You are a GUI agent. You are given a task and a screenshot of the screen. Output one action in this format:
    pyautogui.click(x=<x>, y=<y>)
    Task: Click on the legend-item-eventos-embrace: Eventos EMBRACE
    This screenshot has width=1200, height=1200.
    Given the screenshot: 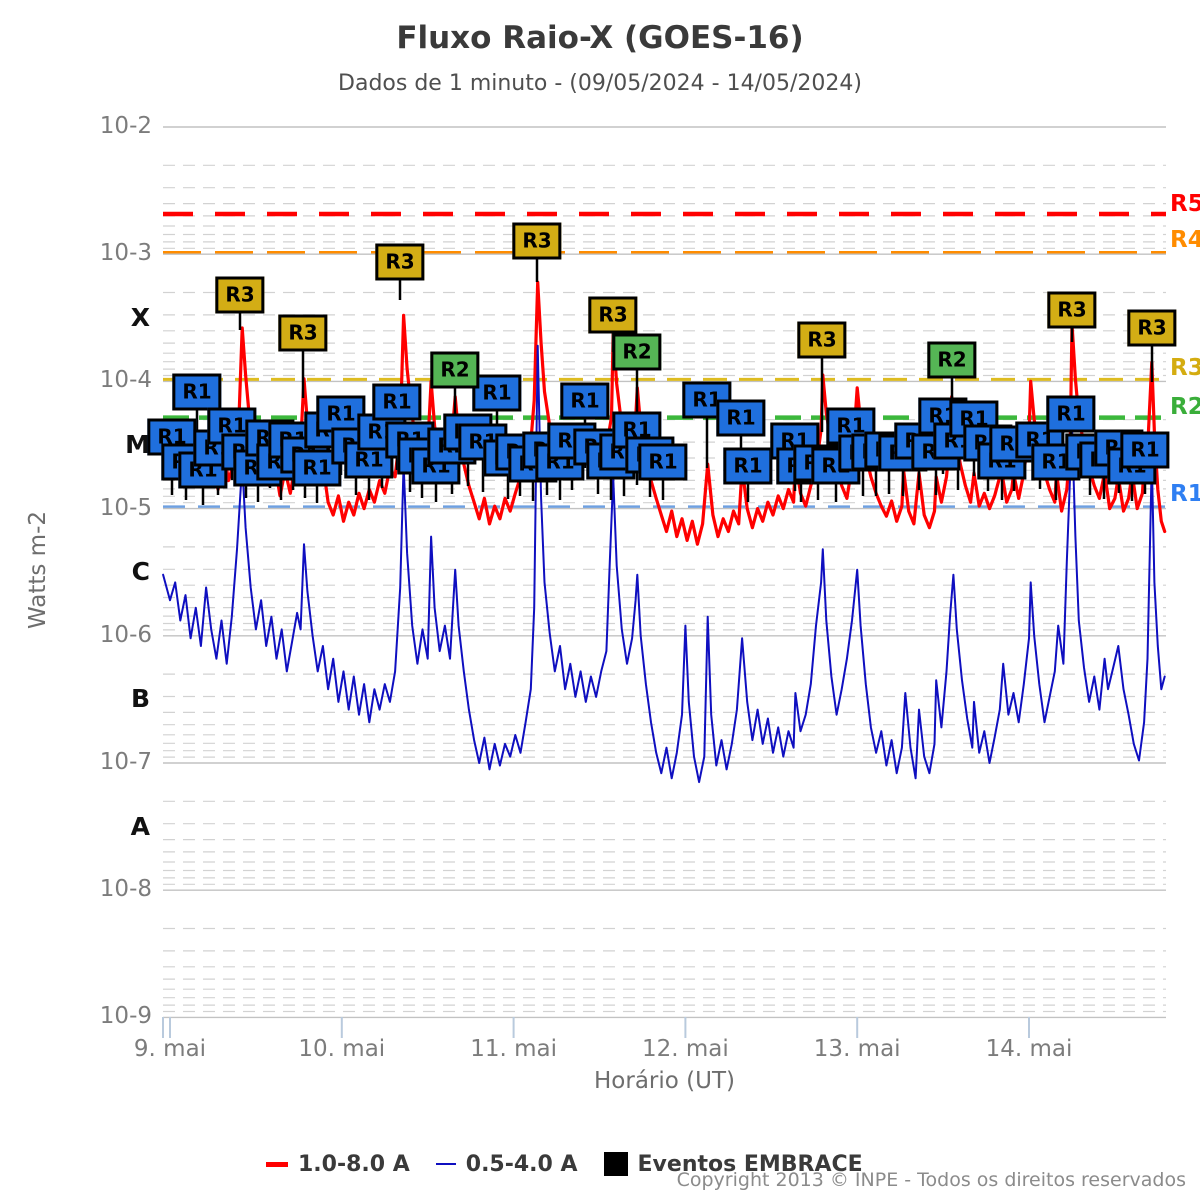 What is the action you would take?
    pyautogui.click(x=733, y=1164)
    